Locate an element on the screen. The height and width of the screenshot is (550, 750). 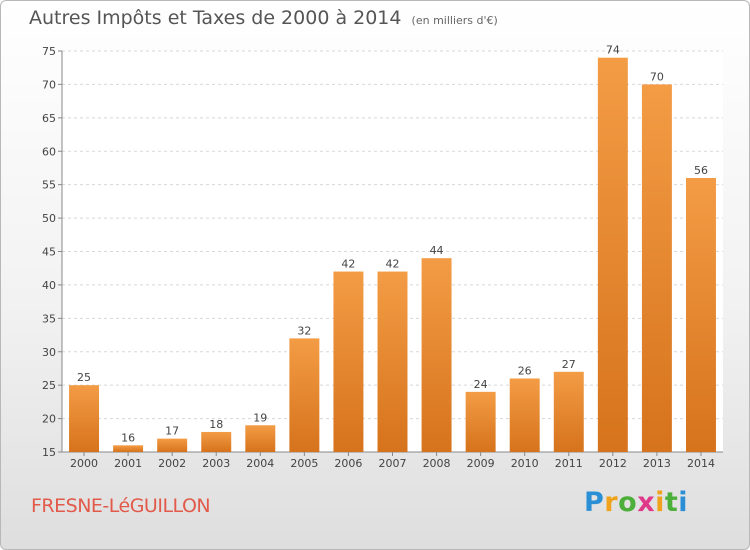
x-tick-label: 2005 is located at coordinates (304, 463).